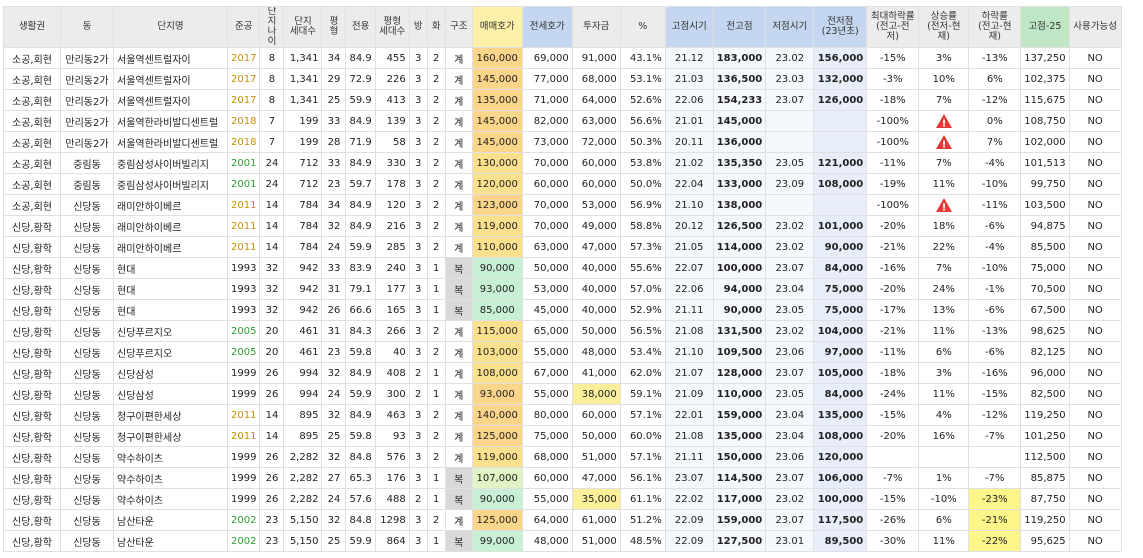 Image resolution: width=1143 pixels, height=558 pixels. Describe the element at coordinates (790, 394) in the screenshot. I see `table-cell: 23.05` at that location.